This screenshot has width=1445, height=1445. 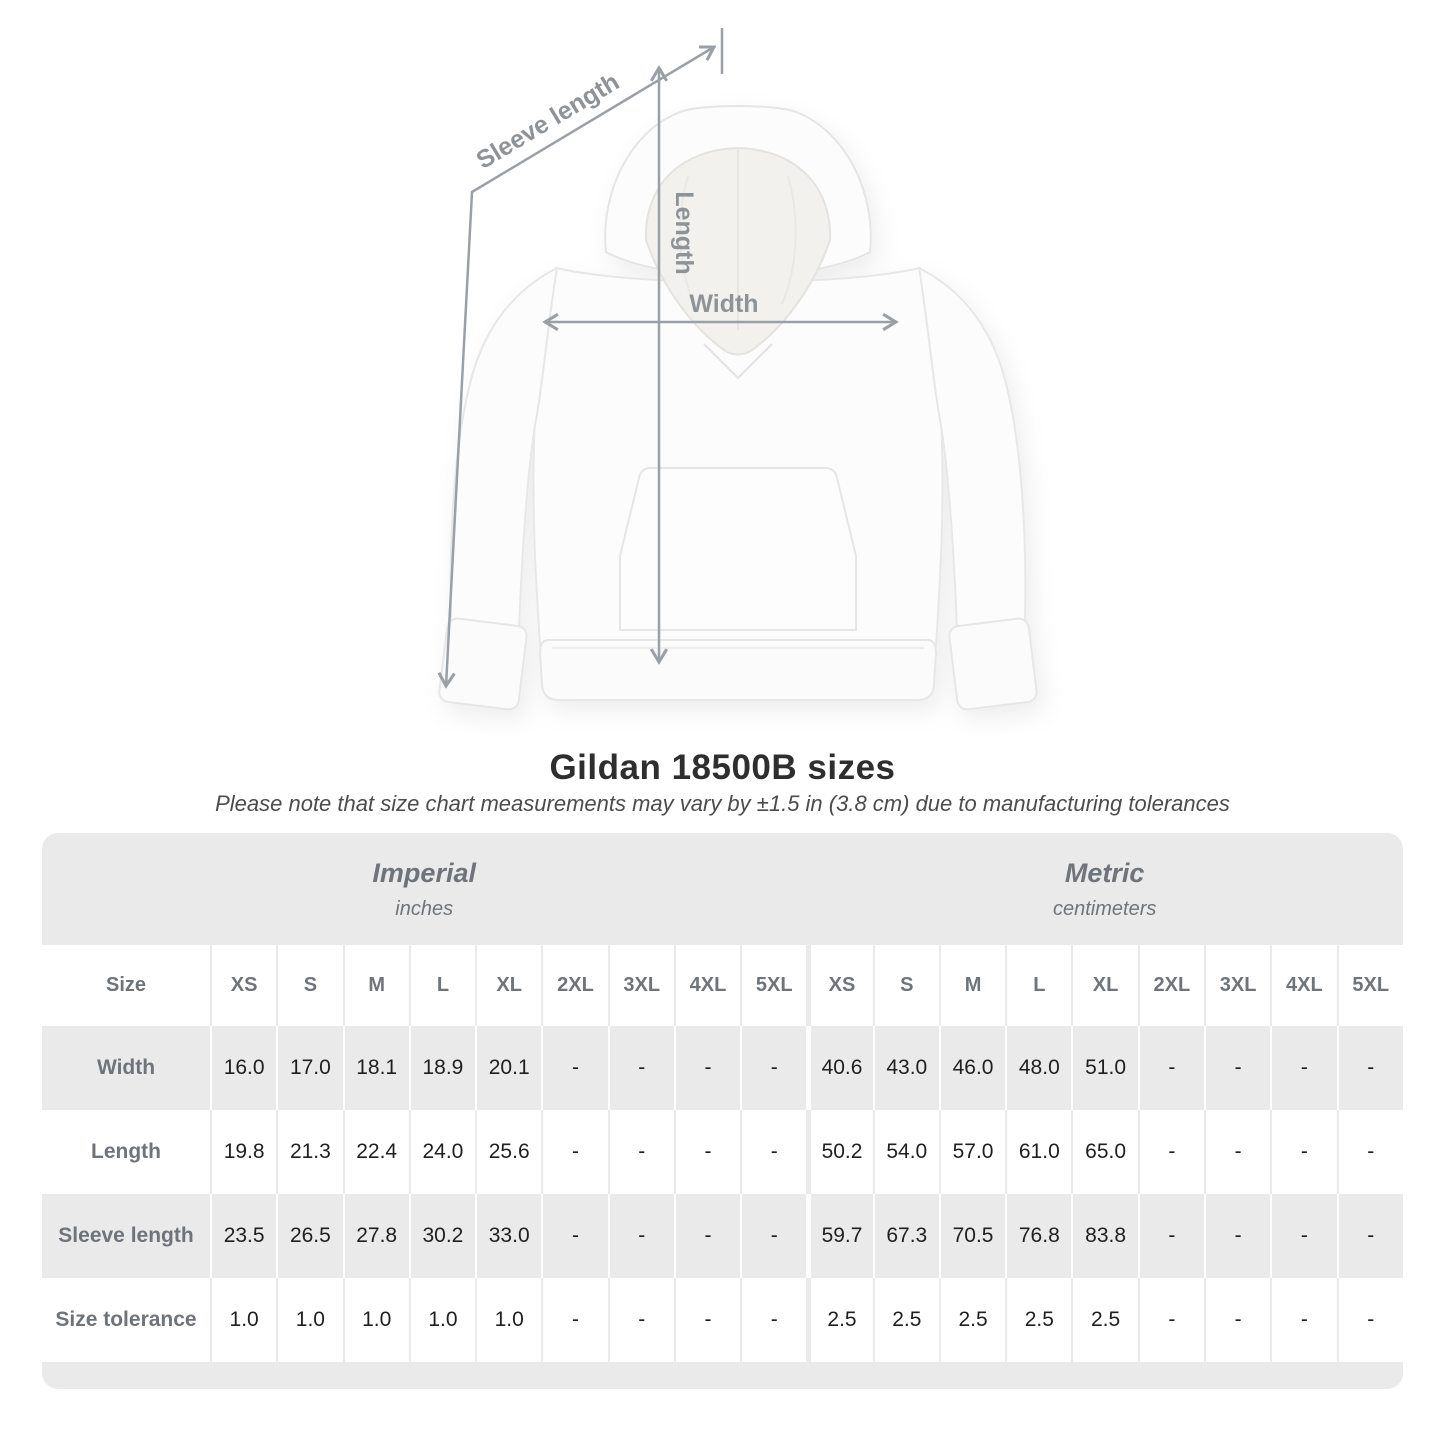 What do you see at coordinates (905, 1152) in the screenshot?
I see `value-cell: 54.0` at bounding box center [905, 1152].